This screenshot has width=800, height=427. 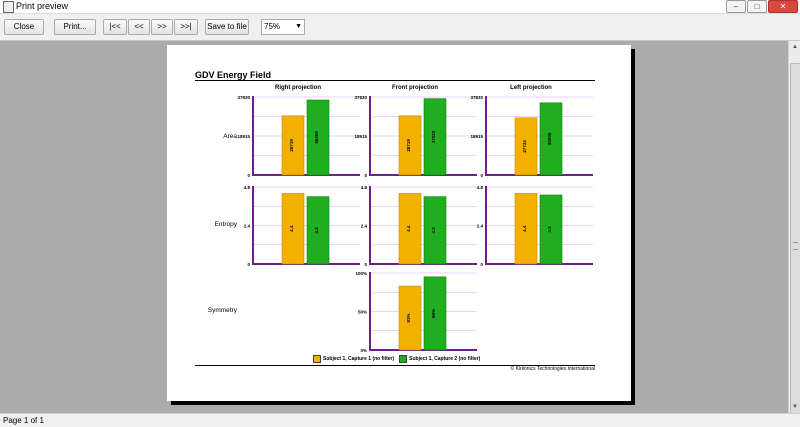 What do you see at coordinates (361, 273) in the screenshot?
I see `chart-tick-label: 100%` at bounding box center [361, 273].